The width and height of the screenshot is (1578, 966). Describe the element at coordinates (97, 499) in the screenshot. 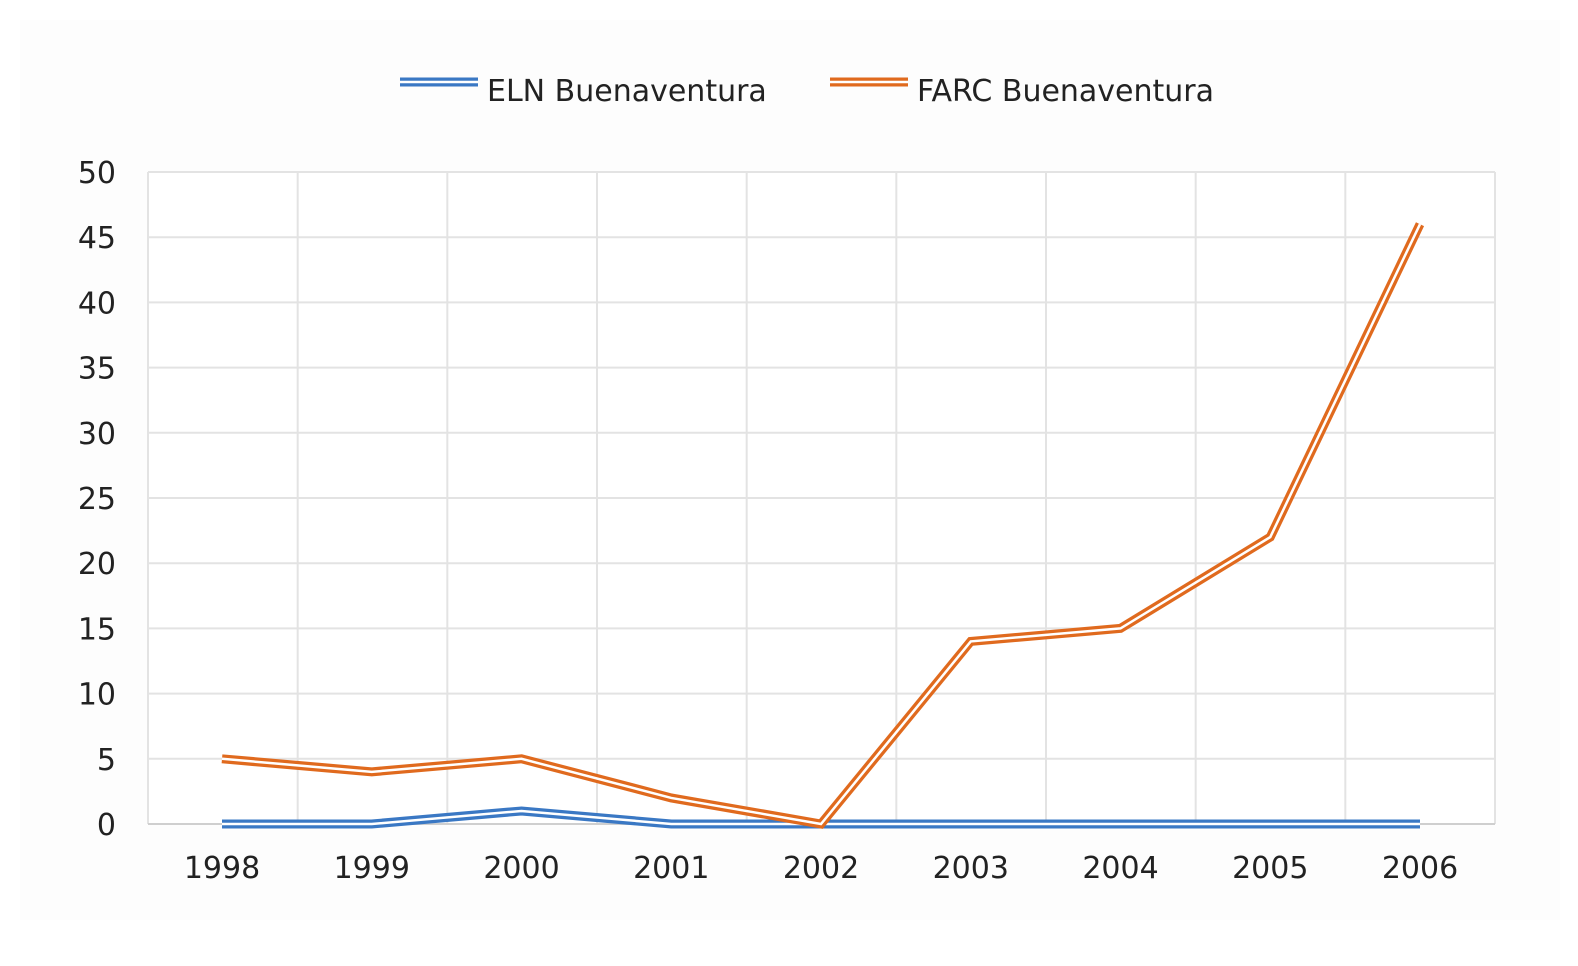

I see `y-tick-label: 25` at that location.